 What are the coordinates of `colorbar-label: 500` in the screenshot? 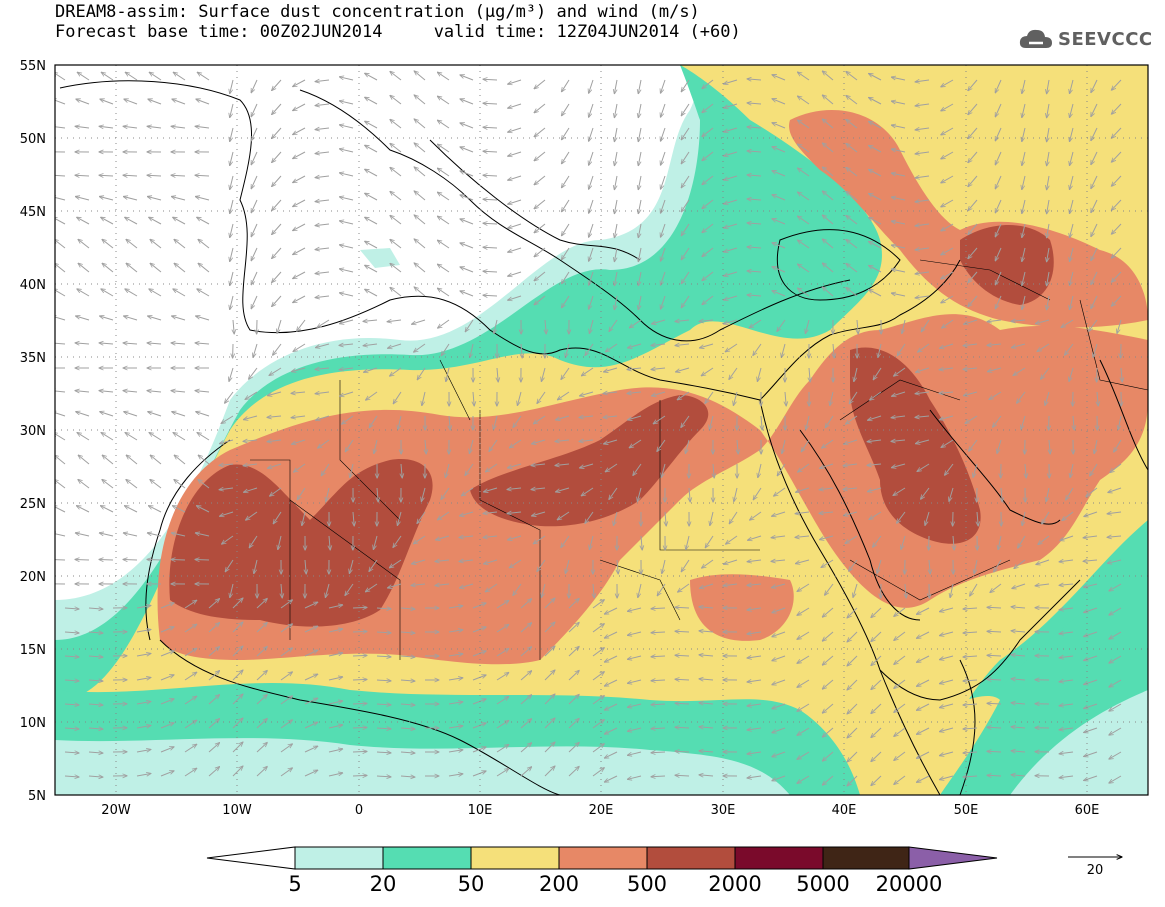 It's located at (647, 884).